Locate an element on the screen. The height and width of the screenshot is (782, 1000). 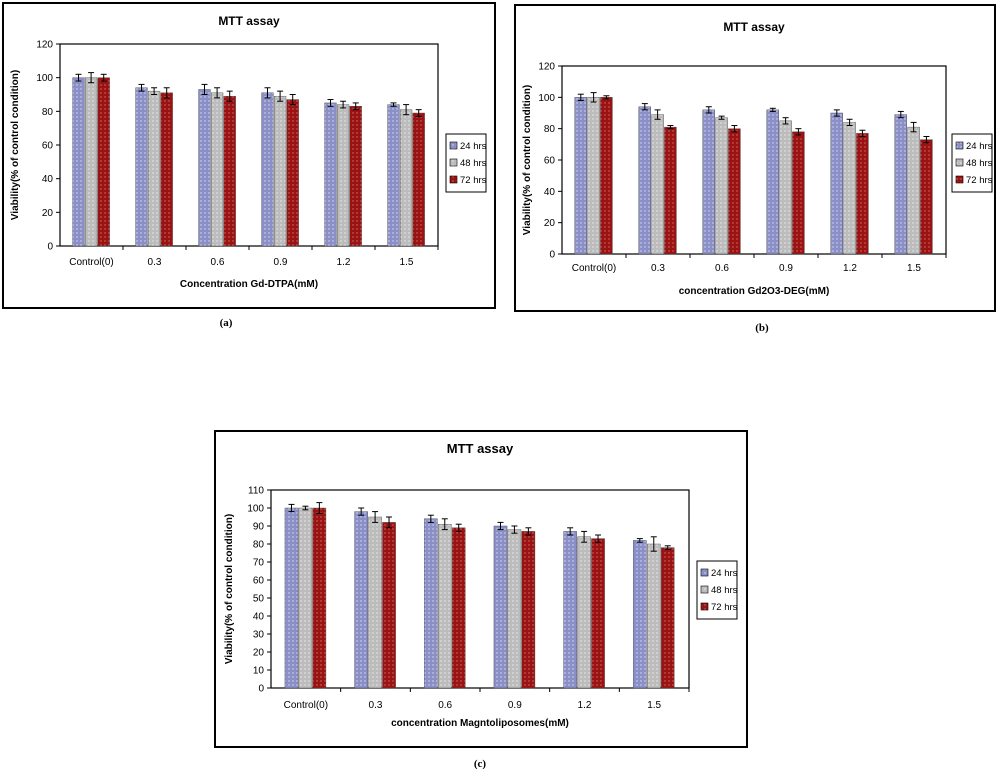
y-tick-label: 110 is located at coordinates (256, 491).